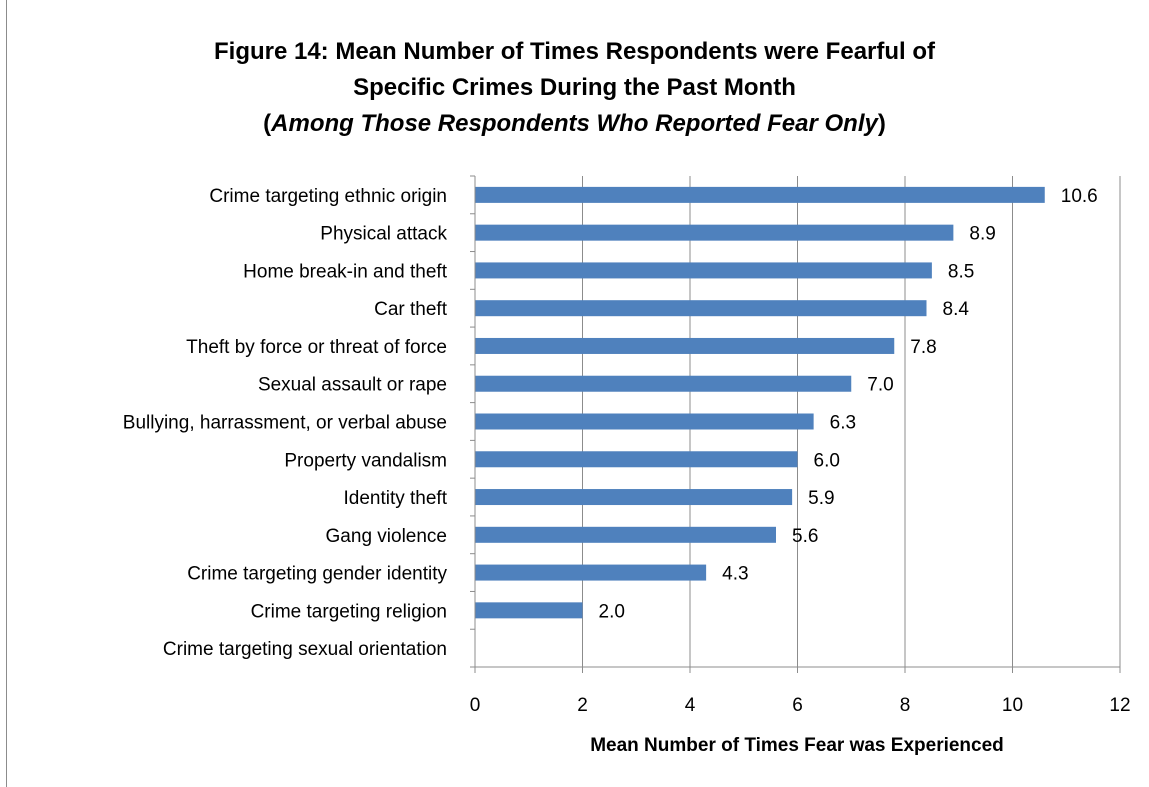 The image size is (1149, 787). I want to click on subtitle-close-paren: ), so click(881, 123).